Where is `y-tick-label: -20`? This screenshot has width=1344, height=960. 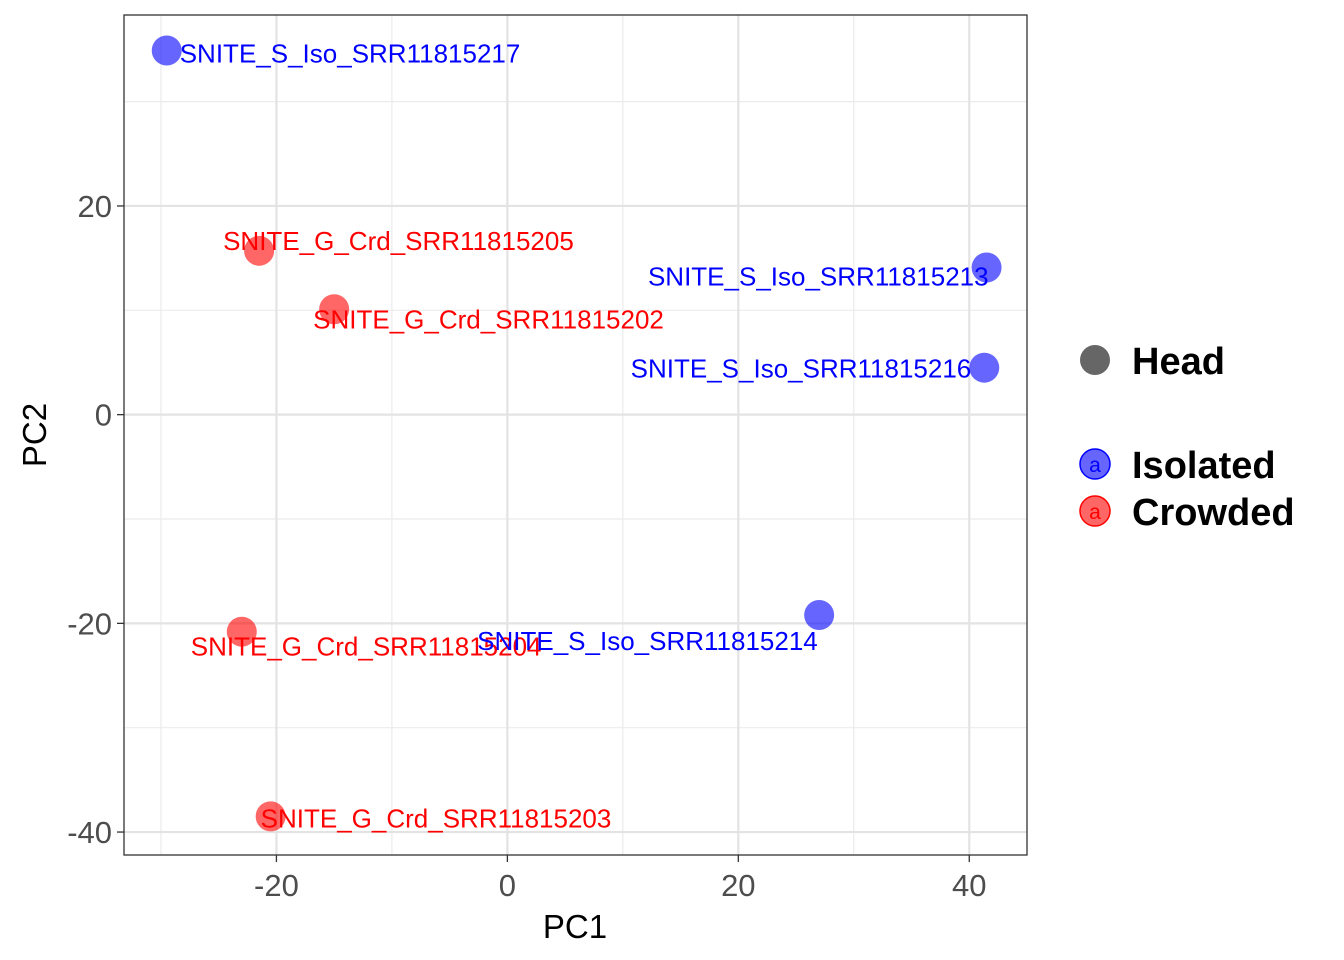 y-tick-label: -20 is located at coordinates (89, 623).